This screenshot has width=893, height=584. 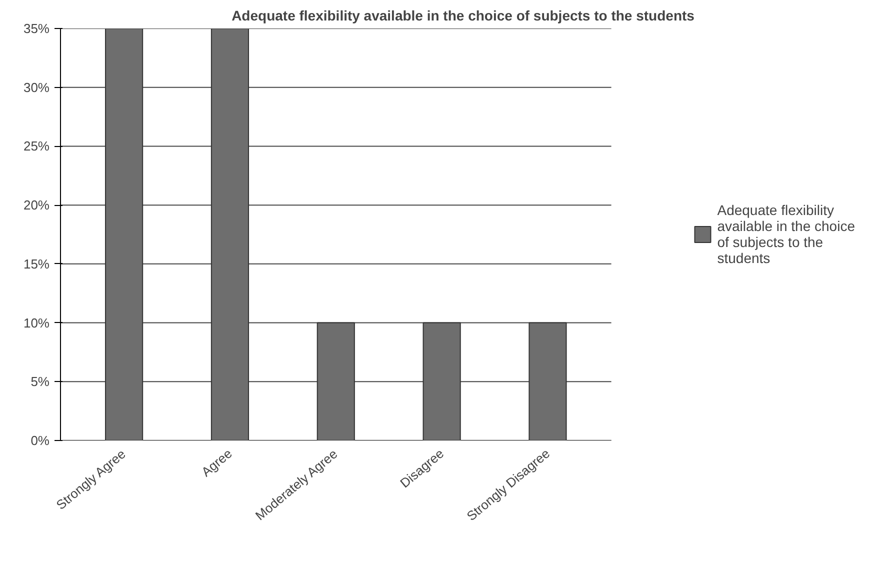 I want to click on y-tick-label: 30%, so click(x=36, y=87).